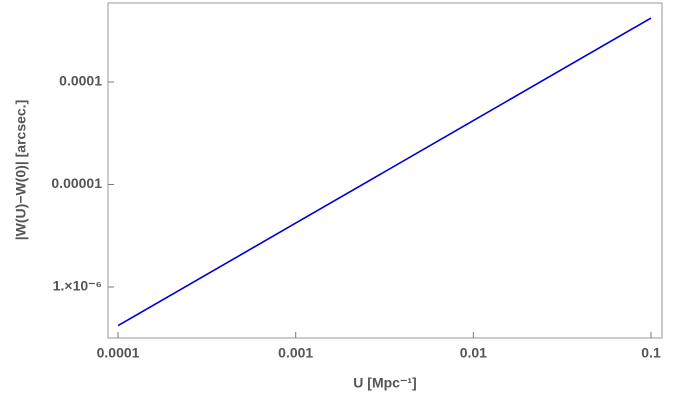  I want to click on y-tick-label: 0.00001, so click(76, 183).